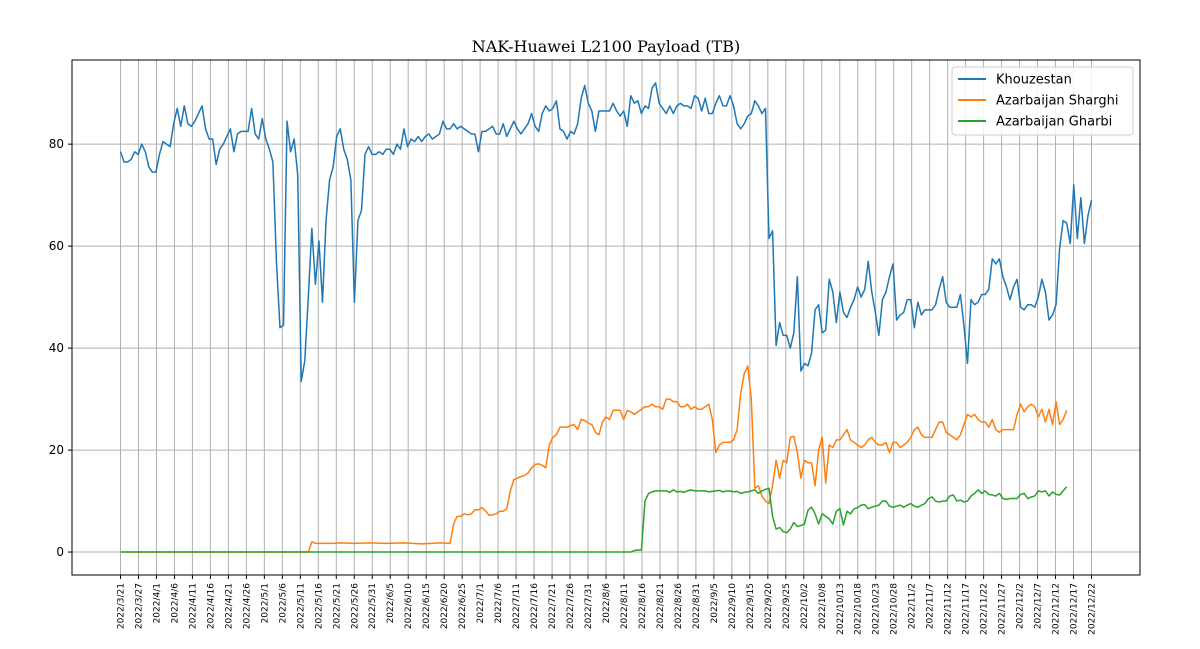 The image size is (1200, 649). I want to click on x-tick-label: 2022/8/31, so click(697, 606).